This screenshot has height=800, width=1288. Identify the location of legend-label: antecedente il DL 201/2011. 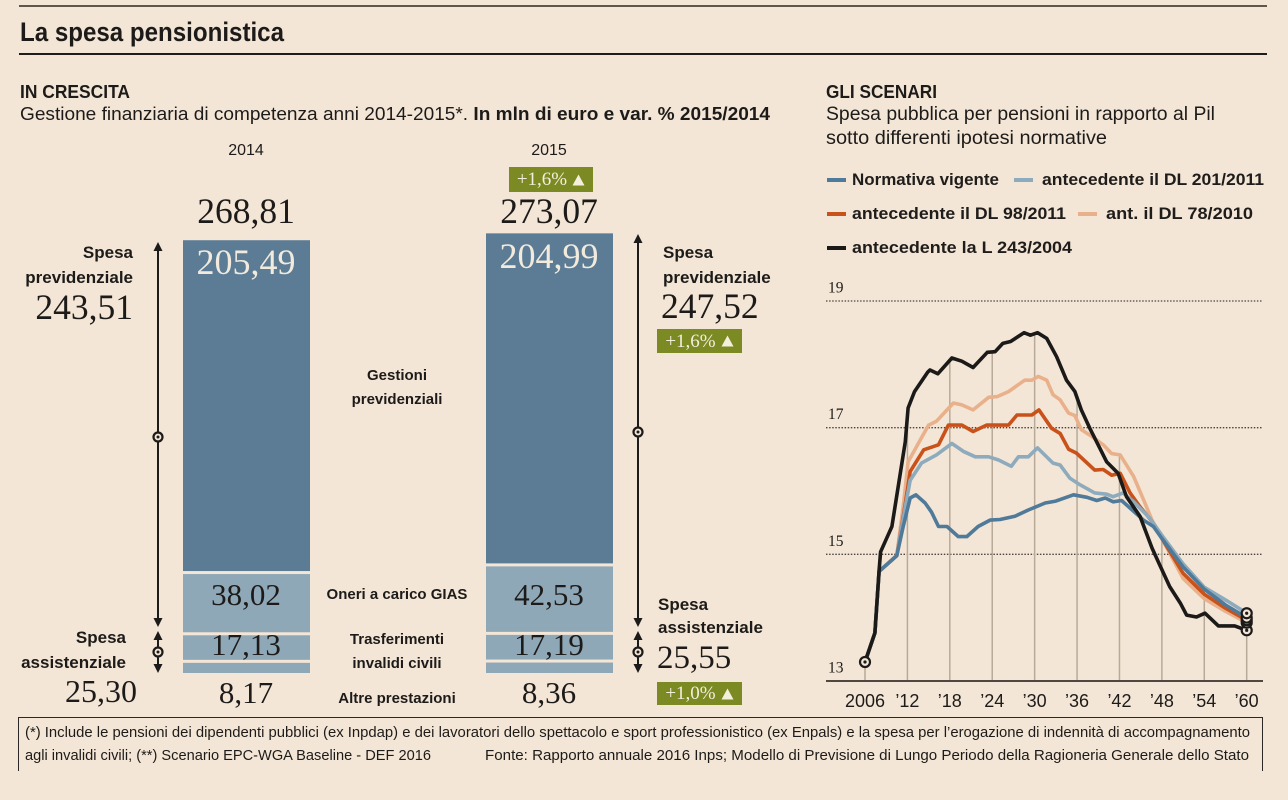
(1153, 179).